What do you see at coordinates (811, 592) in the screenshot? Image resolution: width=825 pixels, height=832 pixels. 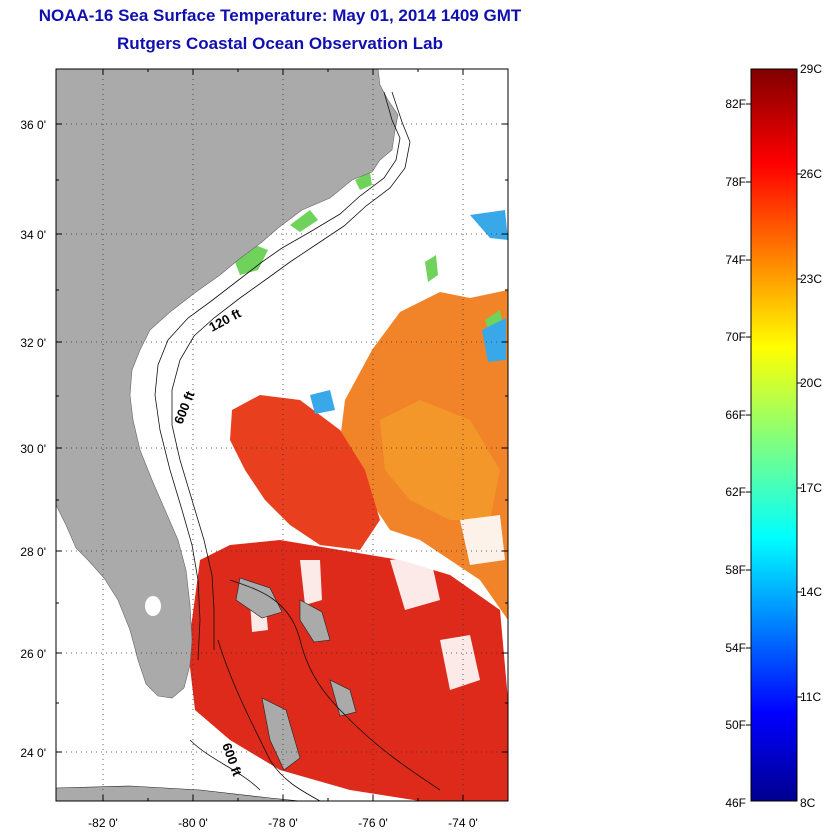 I see `colorbar-label-14c: 14C` at bounding box center [811, 592].